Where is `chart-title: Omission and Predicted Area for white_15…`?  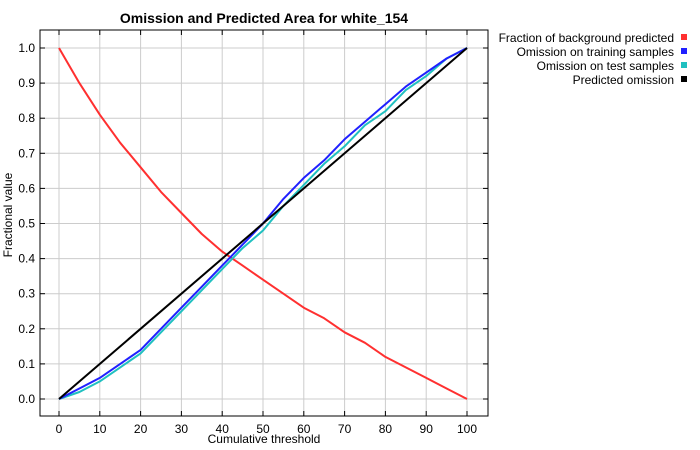 chart-title: Omission and Predicted Area for white_15… is located at coordinates (264, 18).